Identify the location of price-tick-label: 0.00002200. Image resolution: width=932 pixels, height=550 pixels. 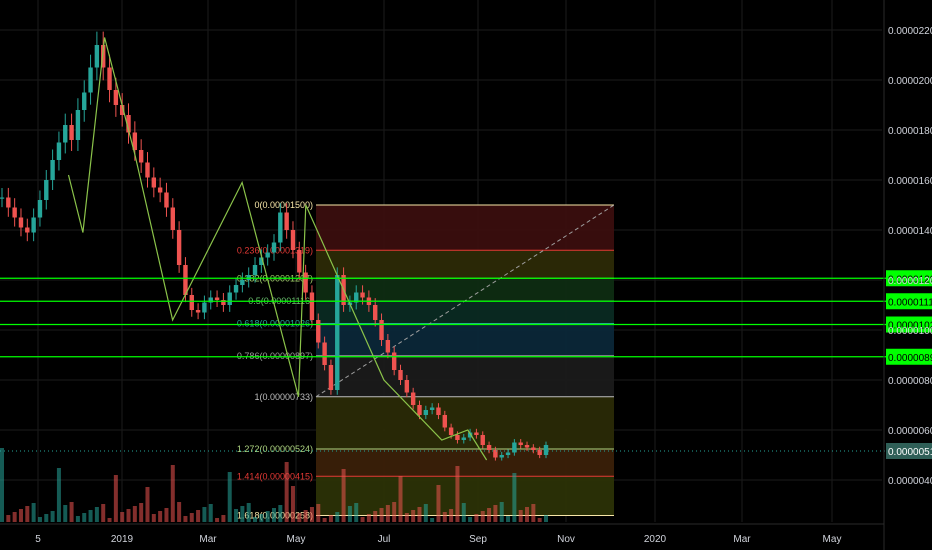
(910, 31).